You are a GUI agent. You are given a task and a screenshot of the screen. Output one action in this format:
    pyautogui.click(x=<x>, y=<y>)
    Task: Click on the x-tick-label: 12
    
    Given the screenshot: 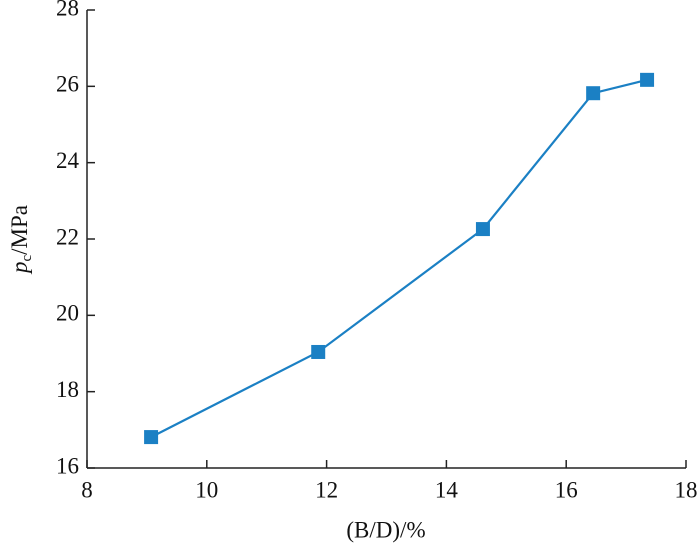 What is the action you would take?
    pyautogui.click(x=326, y=489)
    